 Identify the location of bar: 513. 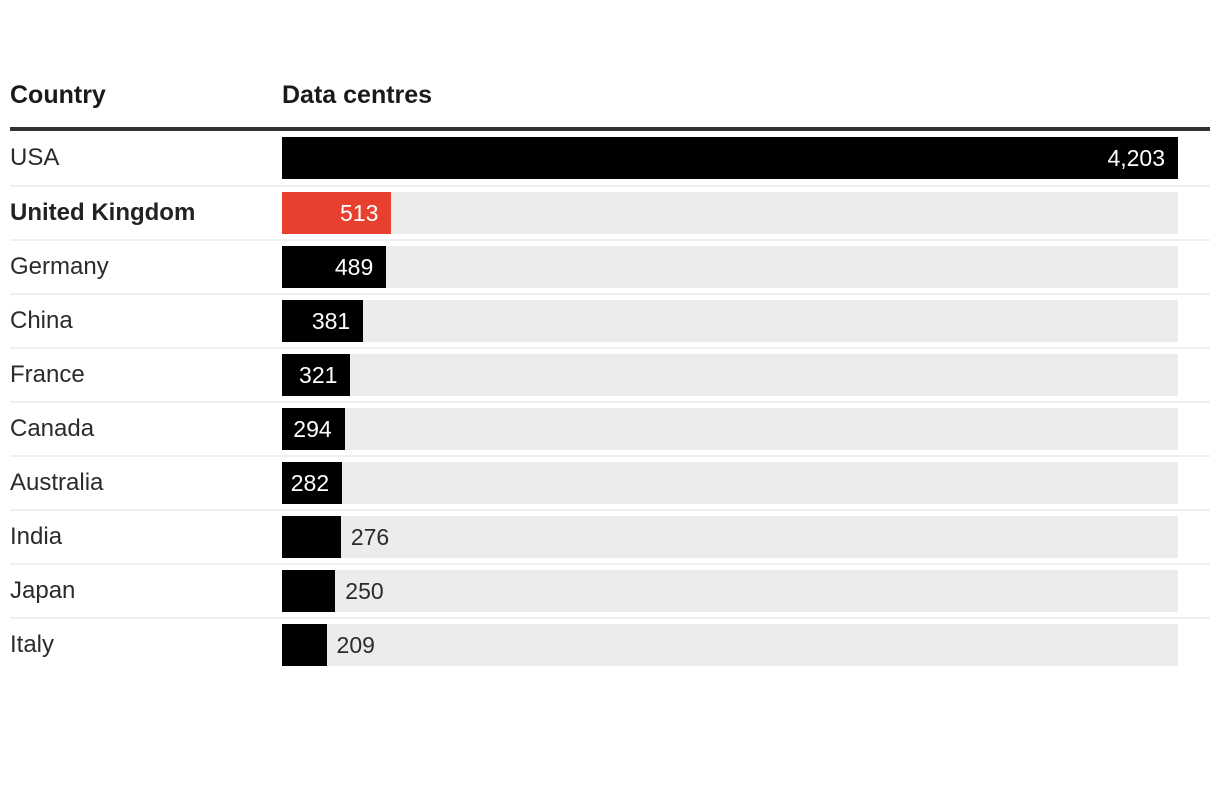
(337, 213).